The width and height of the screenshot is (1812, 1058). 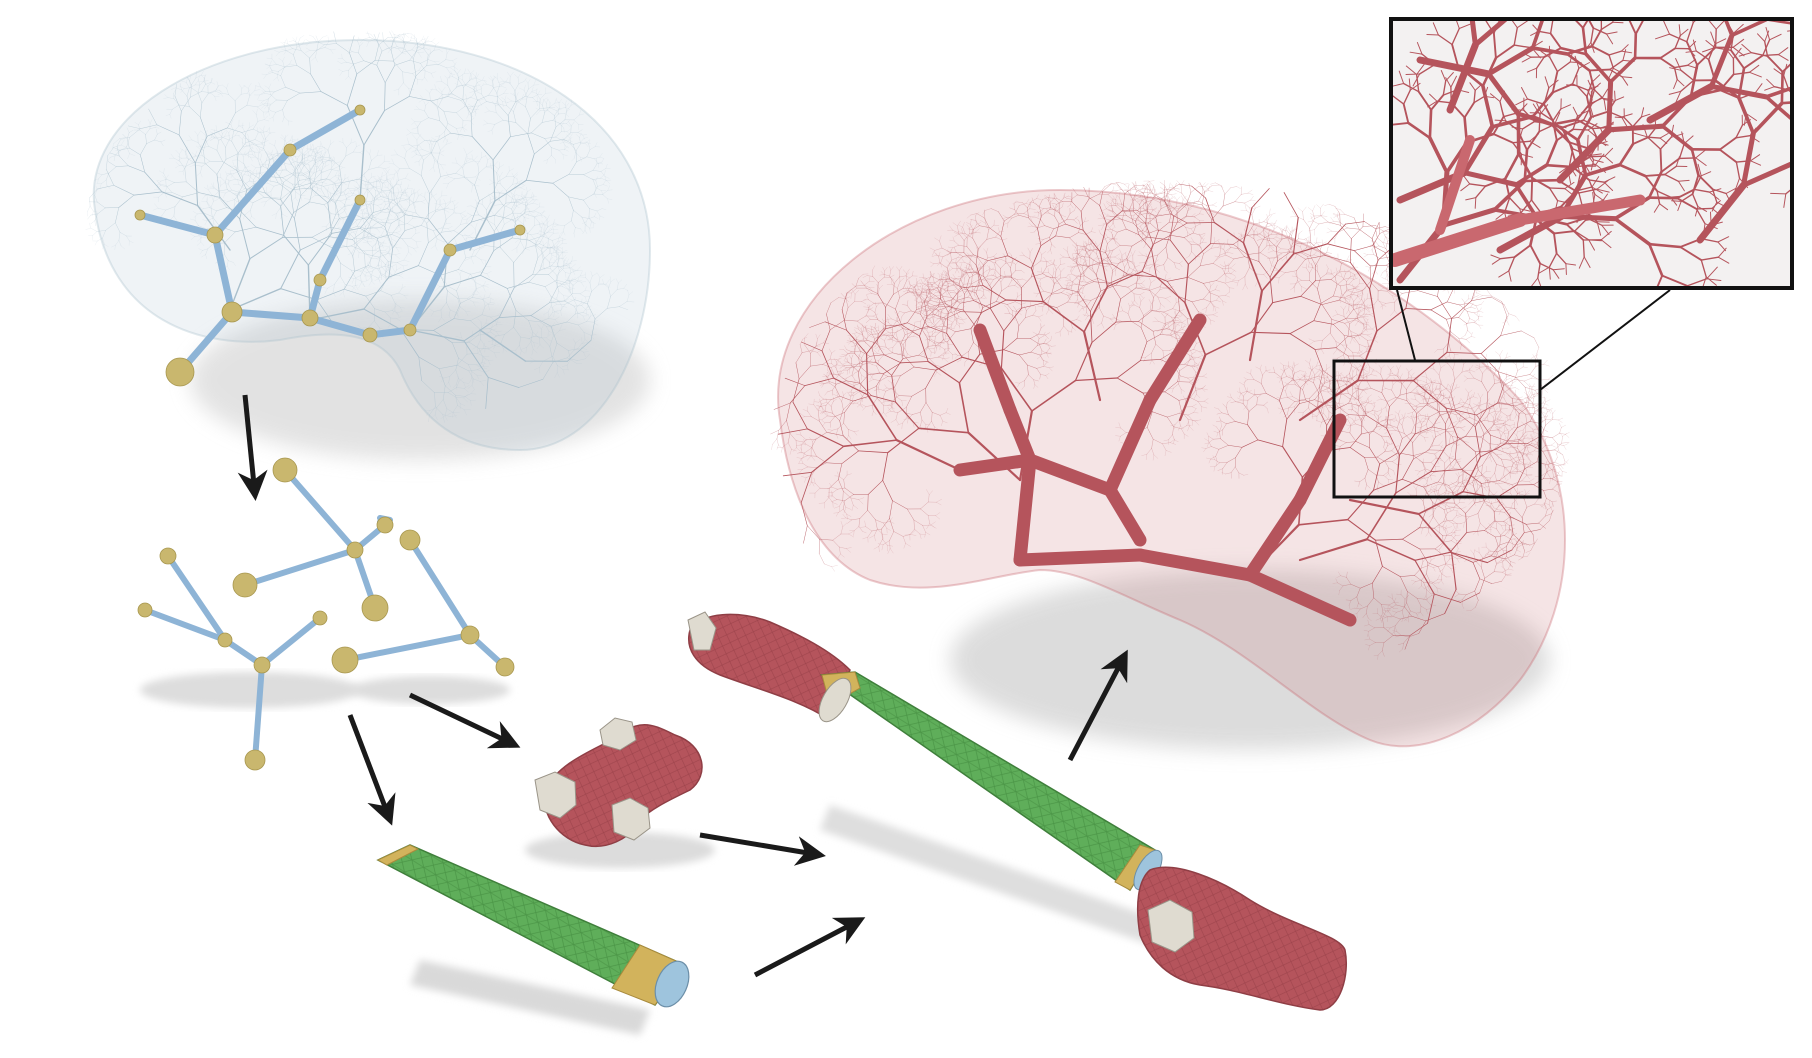 I want to click on graph-node, so click(x=360, y=110).